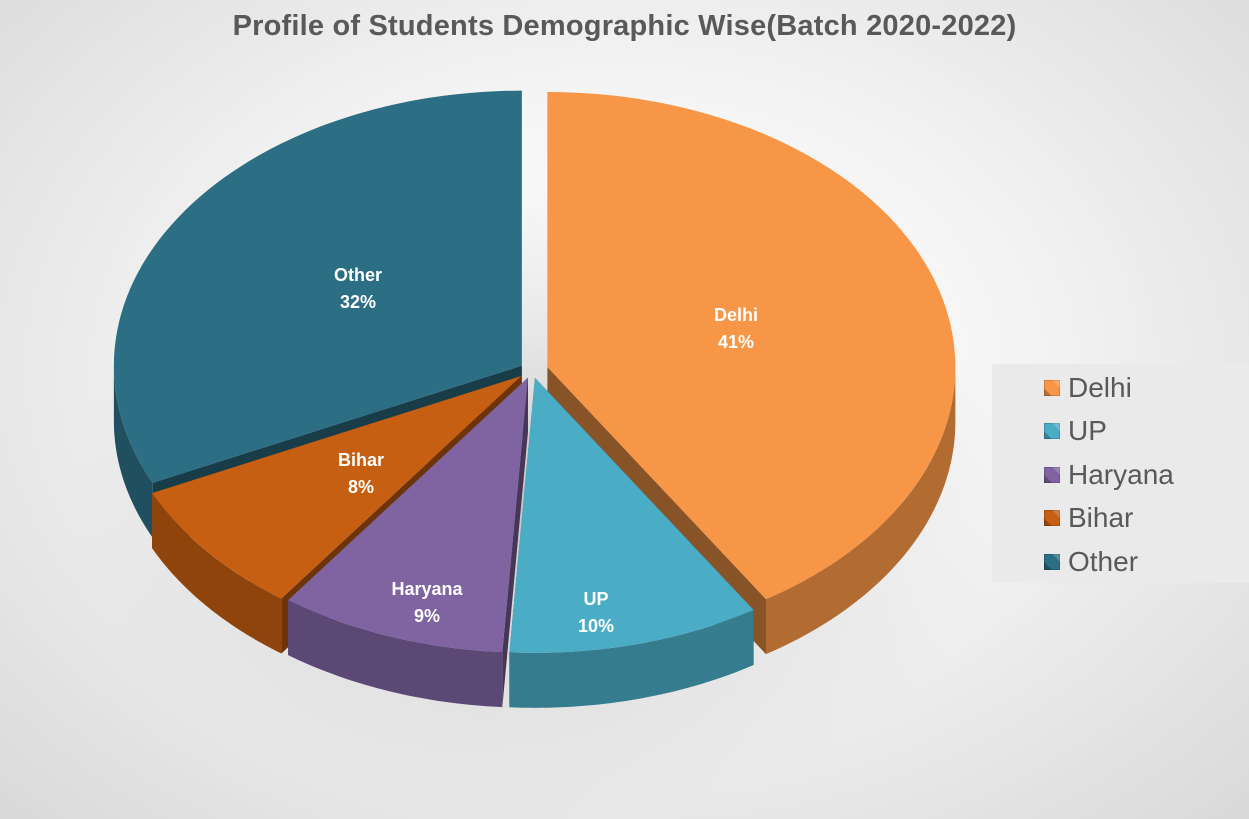 The width and height of the screenshot is (1249, 819). Describe the element at coordinates (217, 573) in the screenshot. I see `pie-side-bihar` at that location.